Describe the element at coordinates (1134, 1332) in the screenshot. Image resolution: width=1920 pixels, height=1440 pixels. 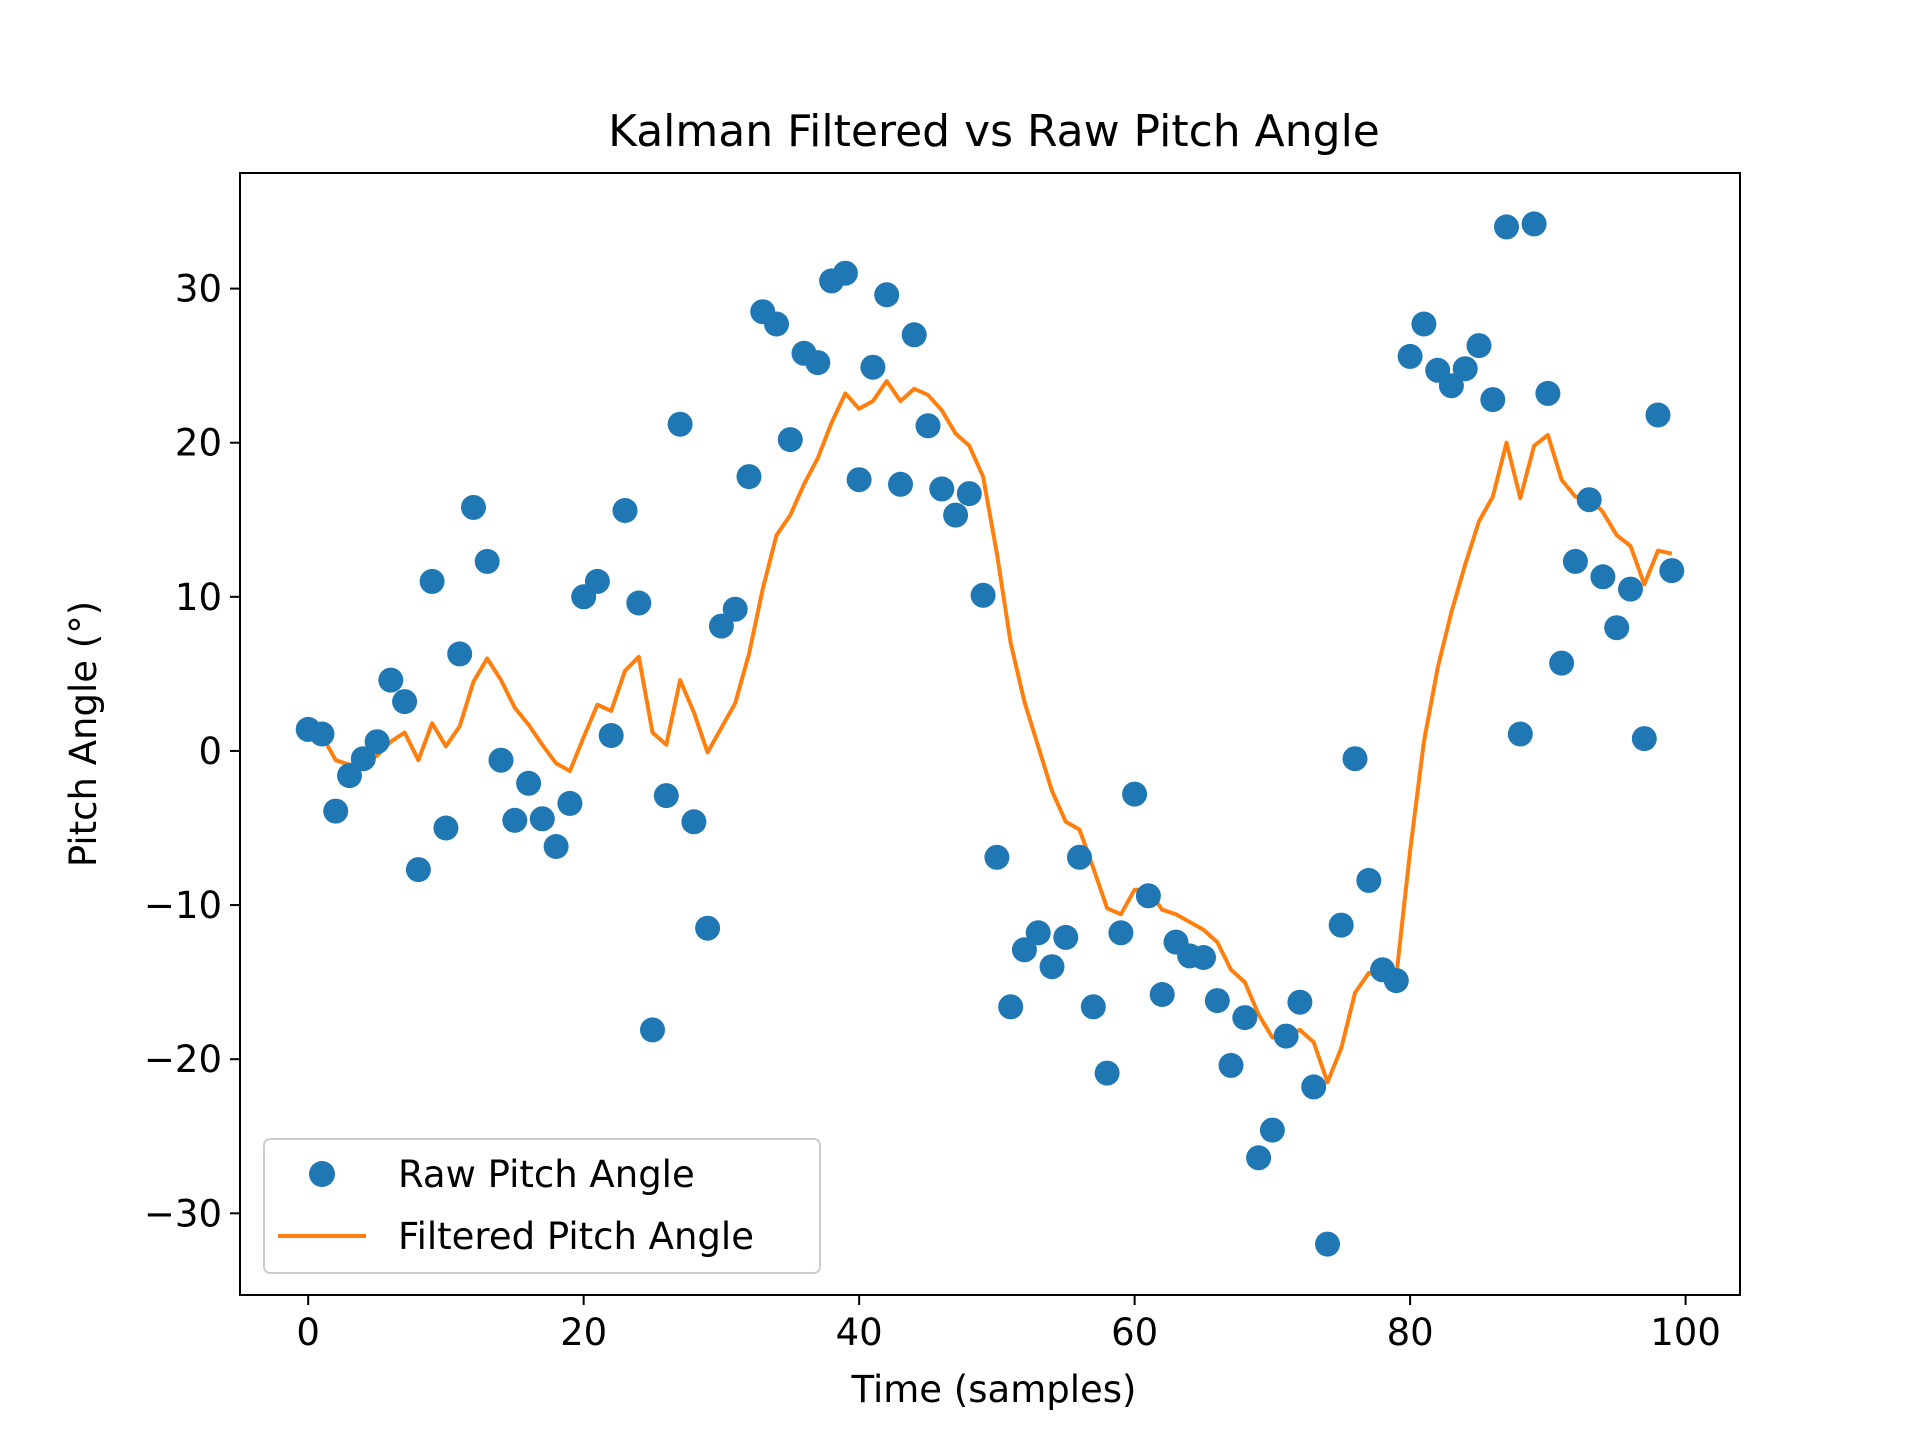
I see `x-tick-label: 60` at that location.